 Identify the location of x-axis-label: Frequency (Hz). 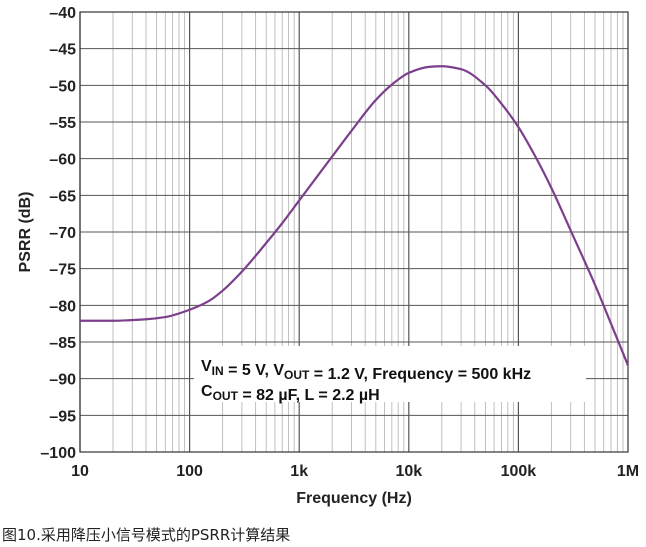
(354, 498).